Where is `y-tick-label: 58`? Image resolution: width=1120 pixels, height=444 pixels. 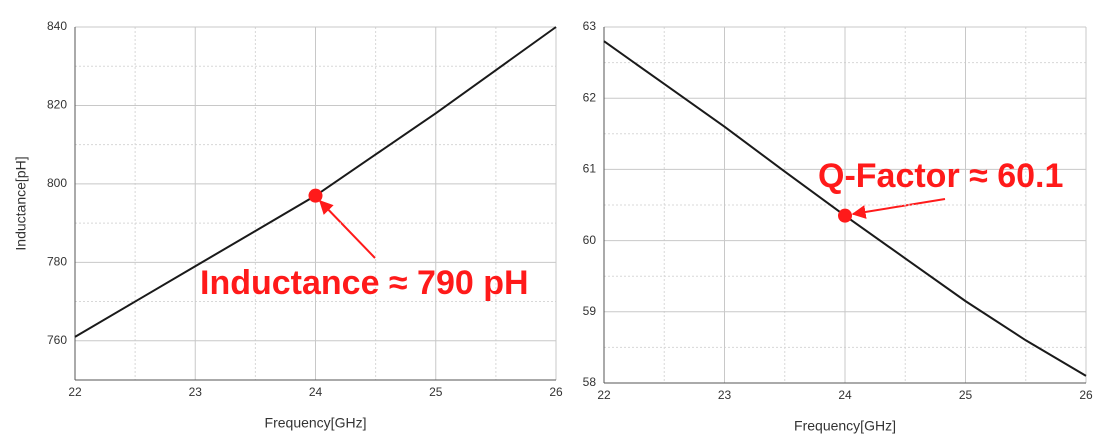
y-tick-label: 58 is located at coordinates (590, 382).